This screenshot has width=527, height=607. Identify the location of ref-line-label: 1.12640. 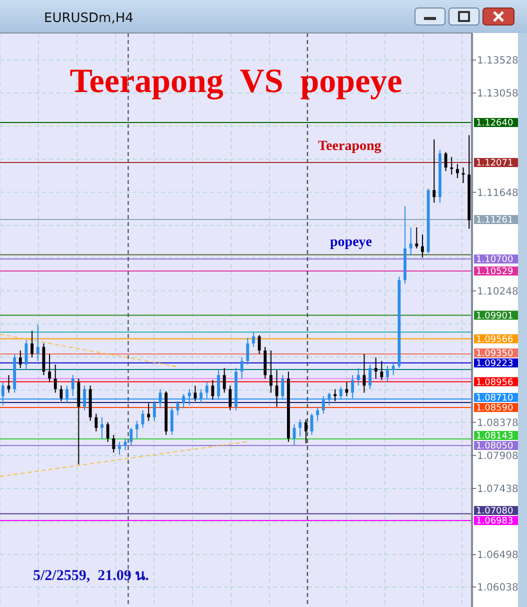
(495, 123).